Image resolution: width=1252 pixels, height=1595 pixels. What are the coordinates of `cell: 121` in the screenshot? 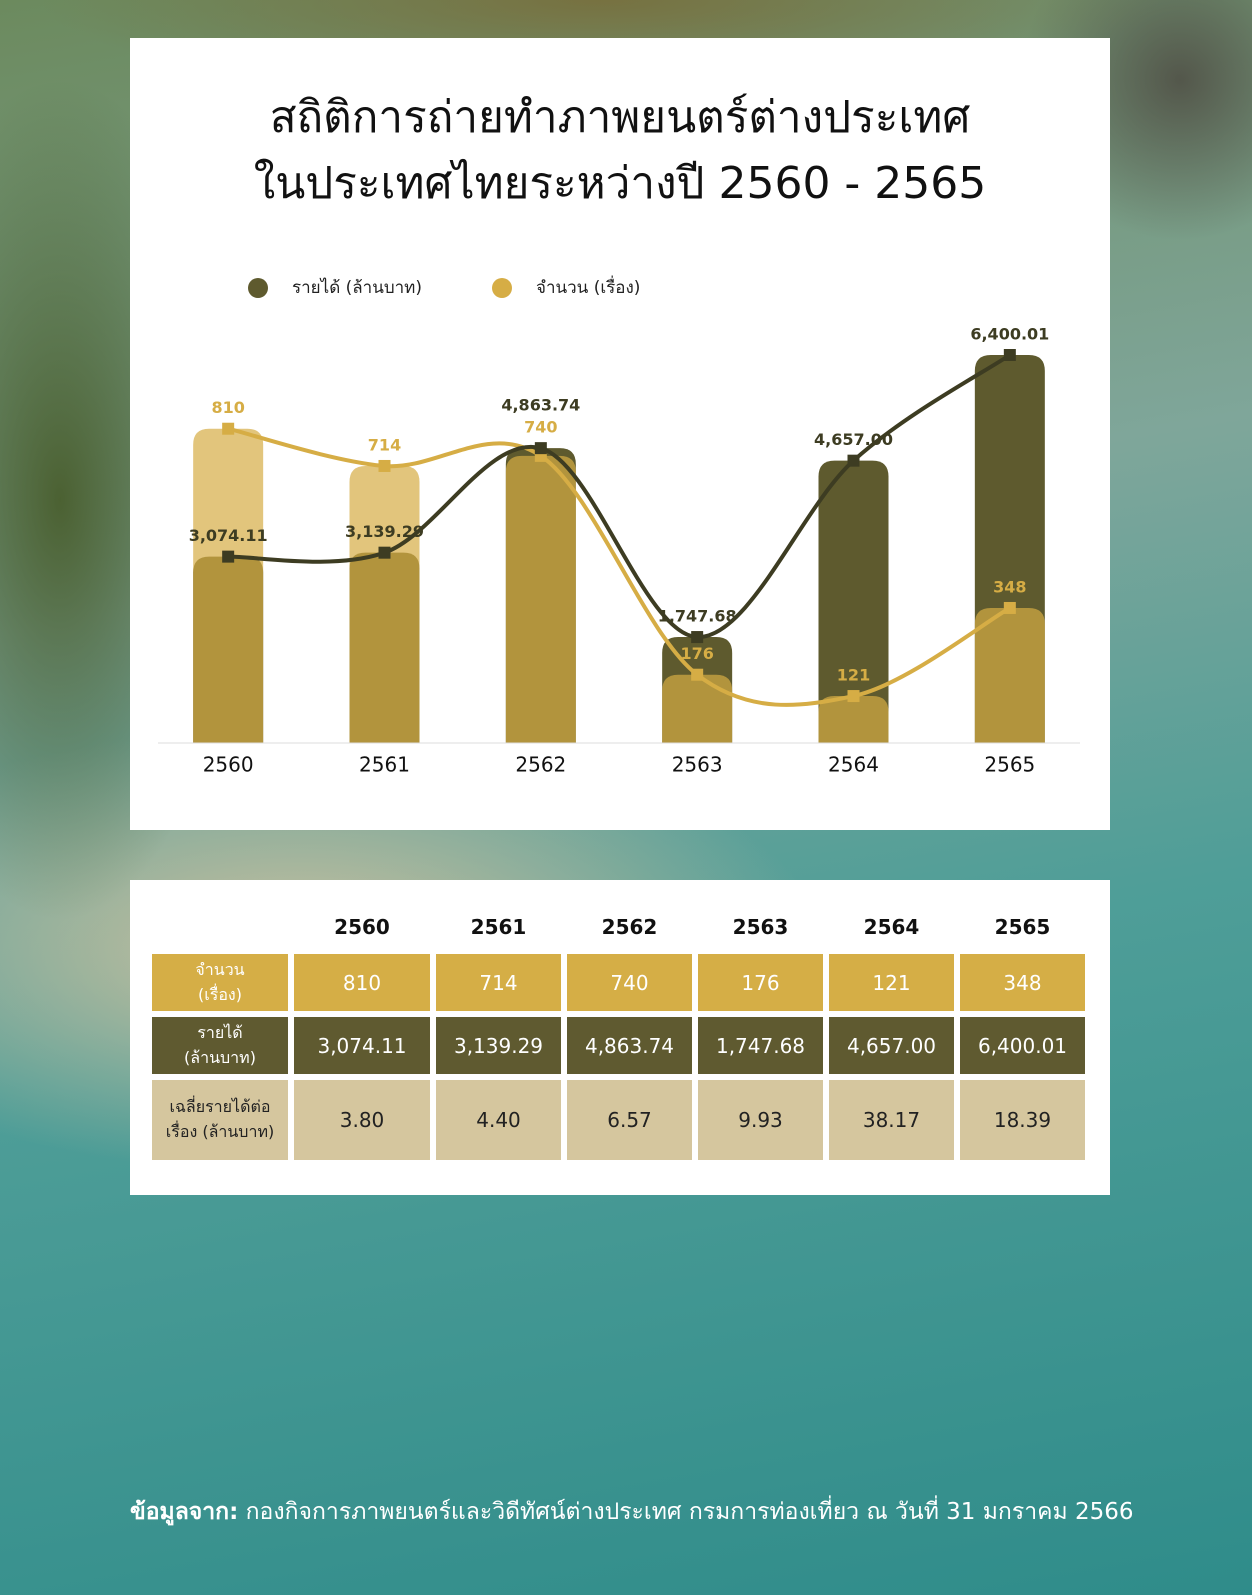 It's located at (891, 982).